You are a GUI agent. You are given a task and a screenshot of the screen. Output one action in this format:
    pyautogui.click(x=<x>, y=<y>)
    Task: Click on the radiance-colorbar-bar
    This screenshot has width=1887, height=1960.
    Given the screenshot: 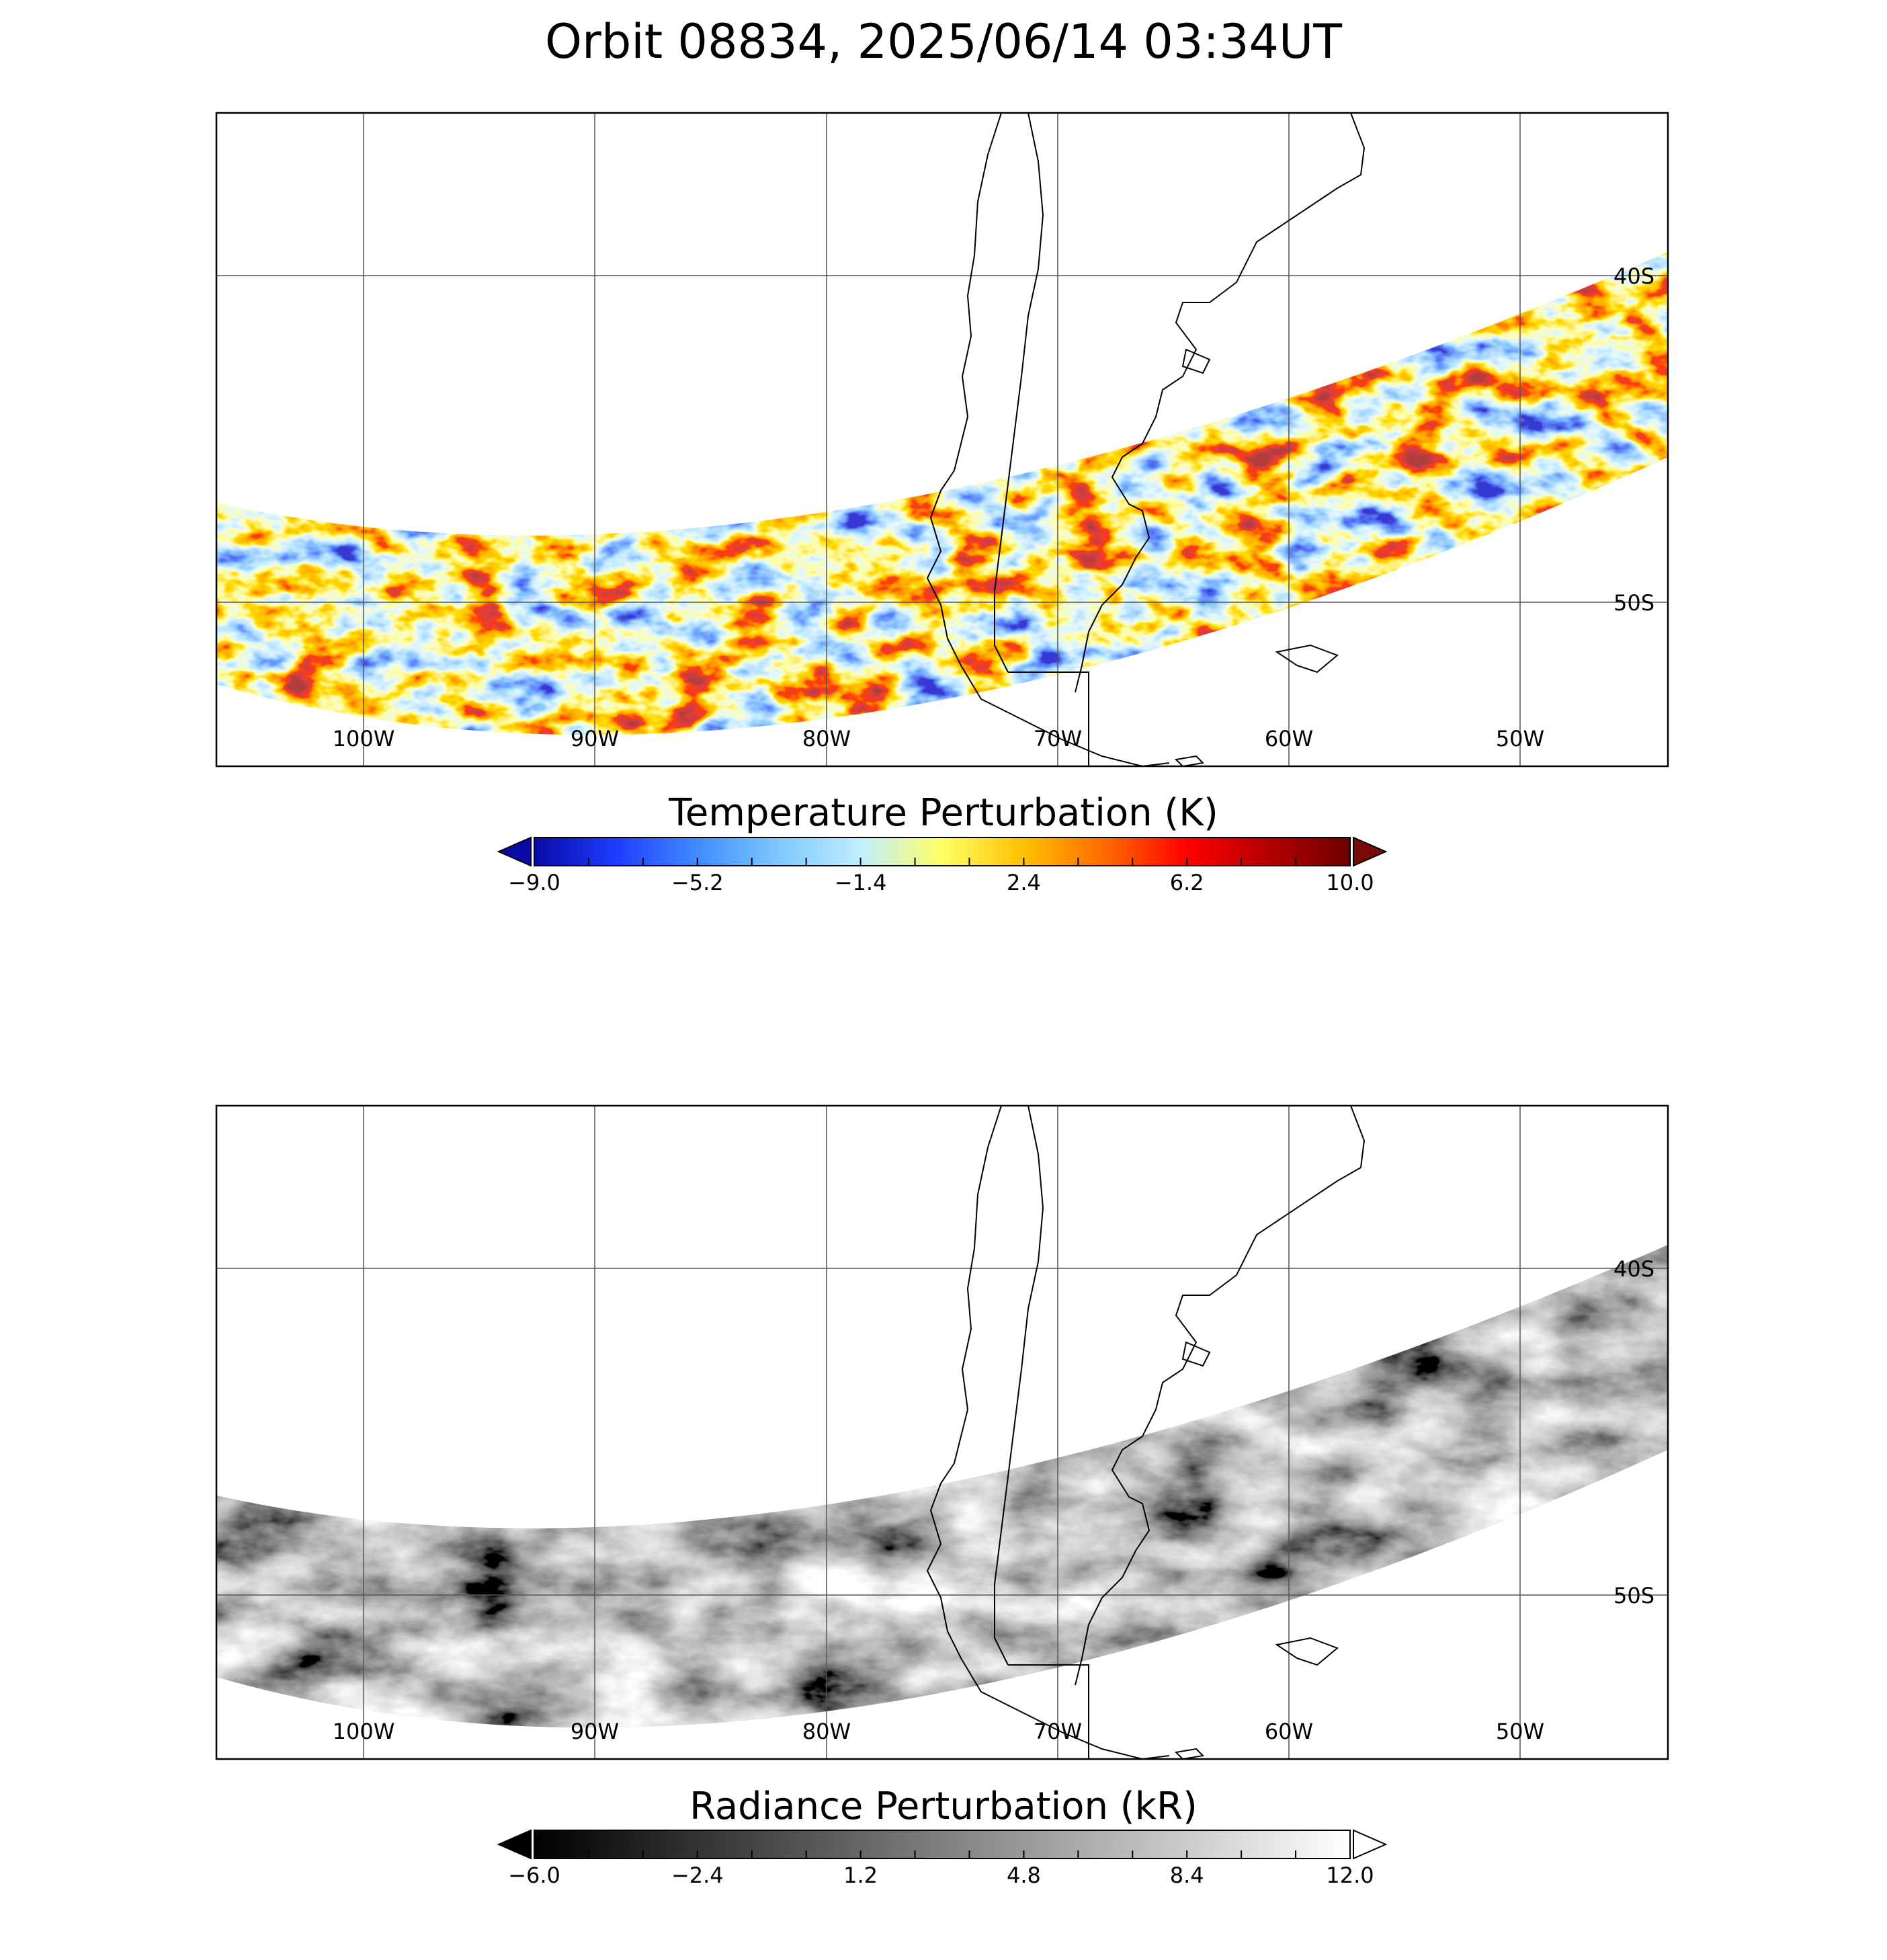 What is the action you would take?
    pyautogui.click(x=943, y=1845)
    